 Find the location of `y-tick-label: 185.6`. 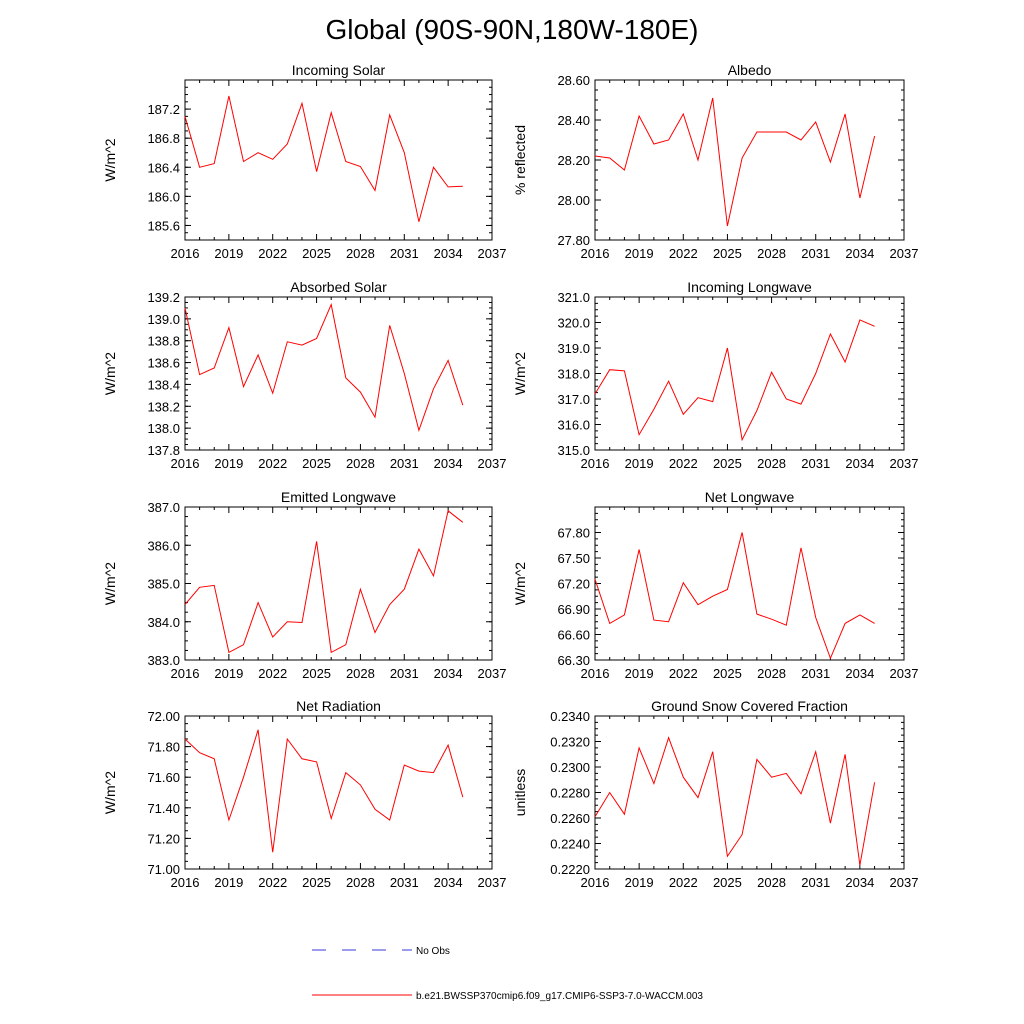

y-tick-label: 185.6 is located at coordinates (163, 225).